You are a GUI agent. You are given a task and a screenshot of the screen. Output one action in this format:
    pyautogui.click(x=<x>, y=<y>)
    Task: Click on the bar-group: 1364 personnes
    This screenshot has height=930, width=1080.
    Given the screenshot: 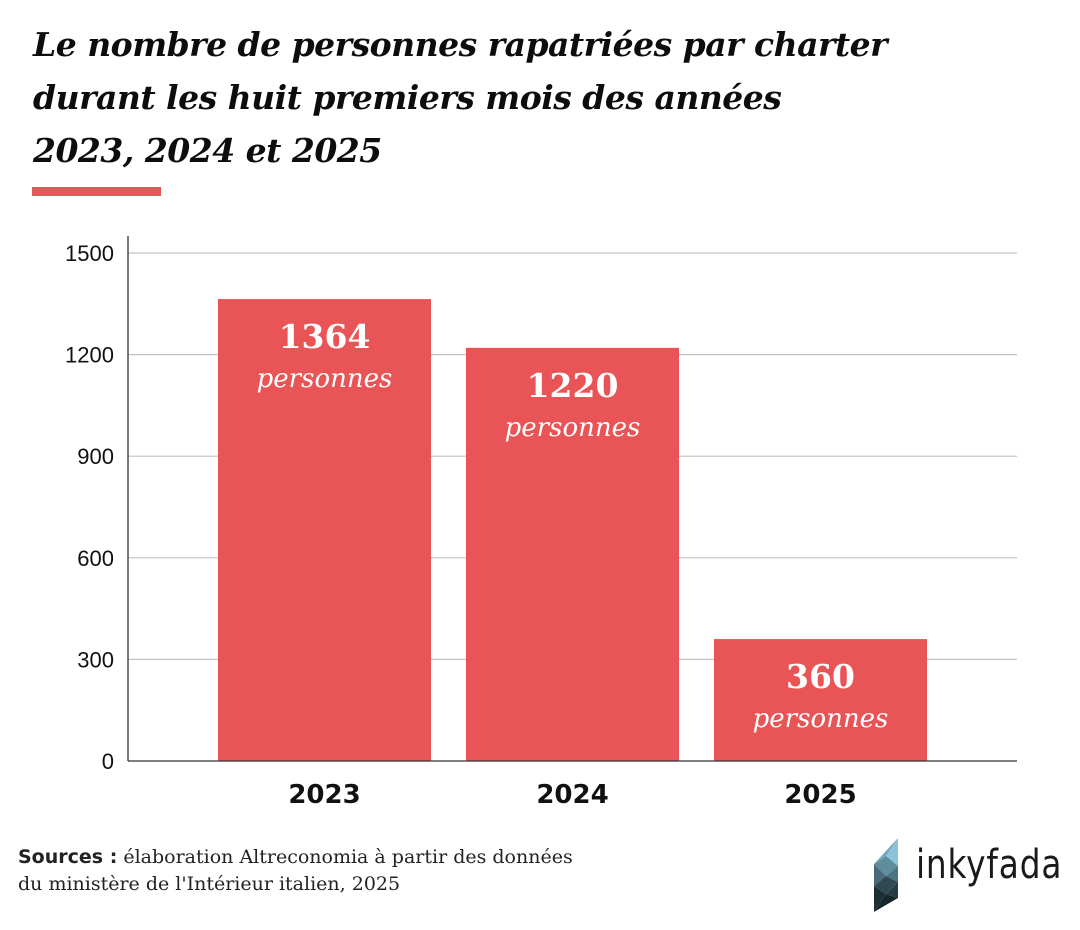 What is the action you would take?
    pyautogui.click(x=324, y=530)
    